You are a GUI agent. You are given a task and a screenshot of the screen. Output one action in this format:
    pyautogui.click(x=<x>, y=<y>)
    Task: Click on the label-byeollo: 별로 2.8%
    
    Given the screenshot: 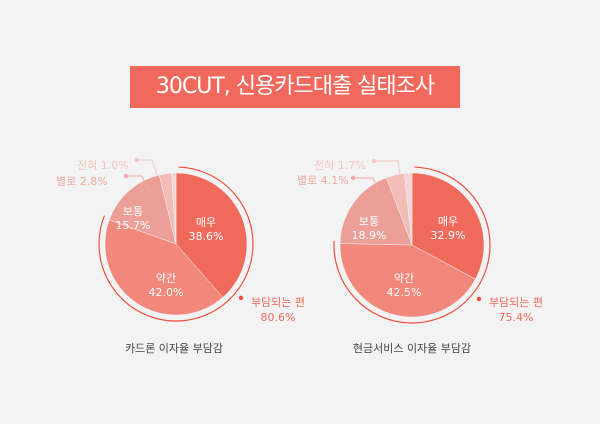 What is the action you would take?
    pyautogui.click(x=82, y=181)
    